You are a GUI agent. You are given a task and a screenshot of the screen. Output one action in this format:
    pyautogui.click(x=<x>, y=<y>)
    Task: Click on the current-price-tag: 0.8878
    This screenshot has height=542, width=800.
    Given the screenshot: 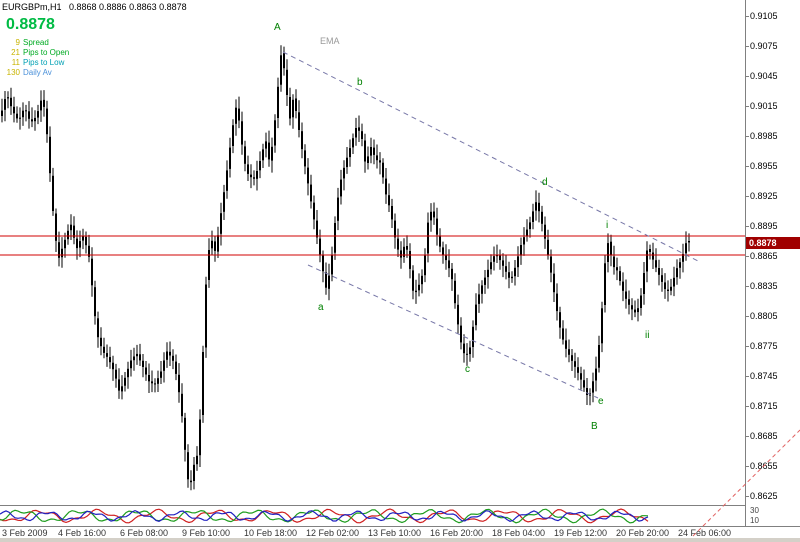 What is the action you would take?
    pyautogui.click(x=773, y=243)
    